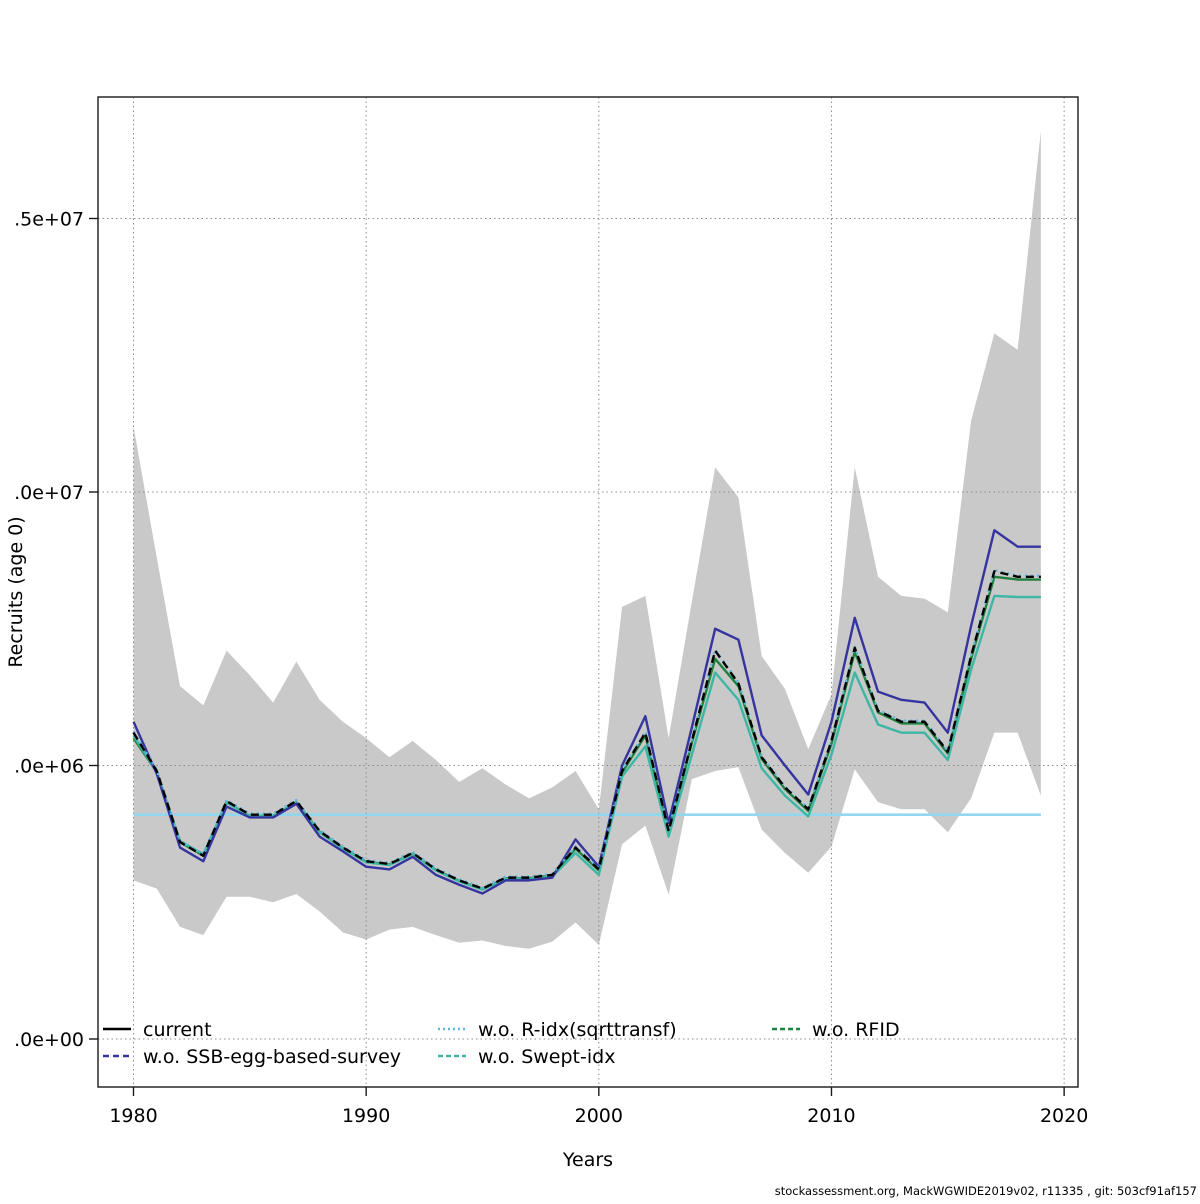 The height and width of the screenshot is (1204, 1200). What do you see at coordinates (831, 1116) in the screenshot?
I see `x-tick-label: 2010` at bounding box center [831, 1116].